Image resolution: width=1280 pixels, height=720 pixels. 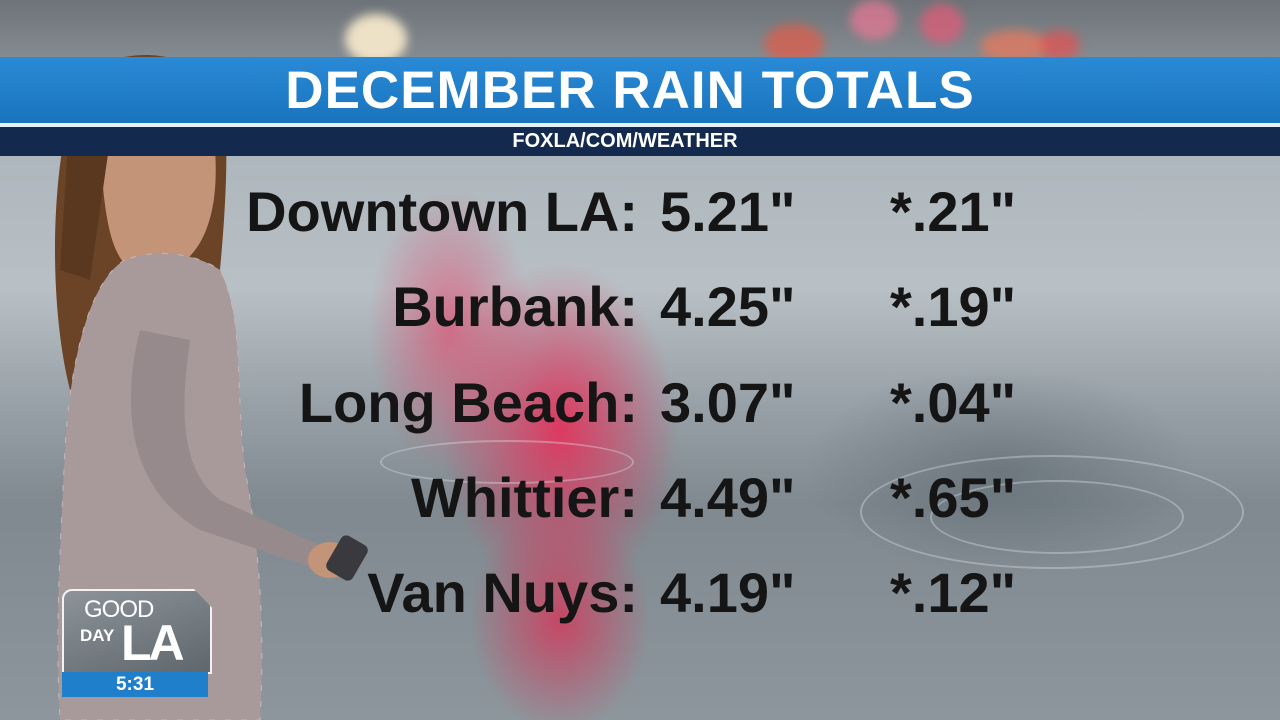 I want to click on location-label: Whittier:, so click(x=524, y=497).